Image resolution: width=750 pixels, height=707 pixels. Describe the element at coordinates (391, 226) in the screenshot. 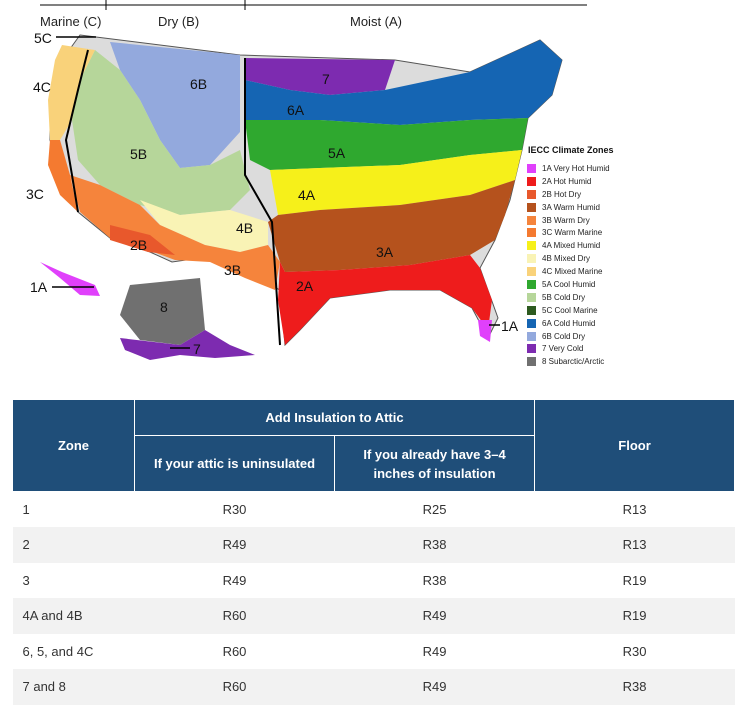

I see `zone-3a-region` at that location.